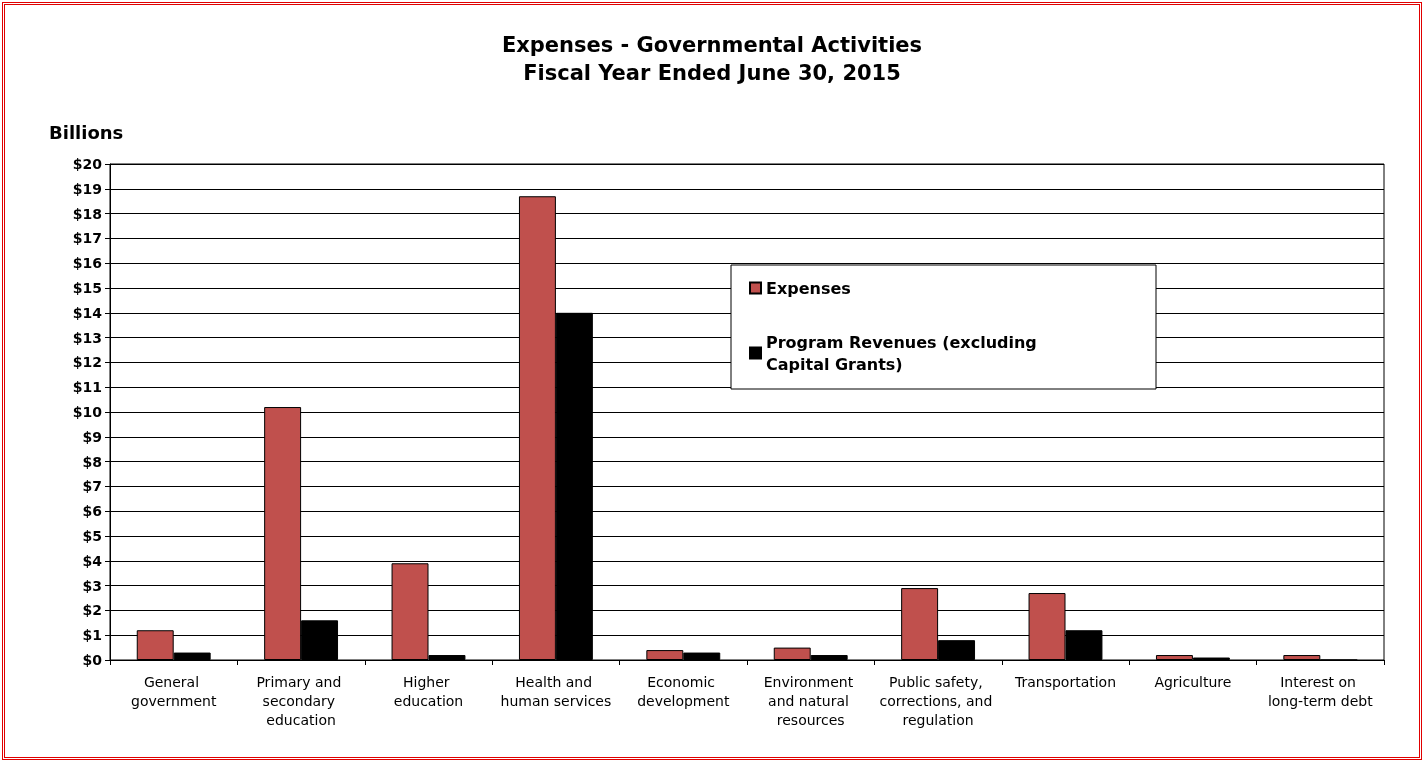  Describe the element at coordinates (92, 436) in the screenshot. I see `y-tick-label: $9` at that location.